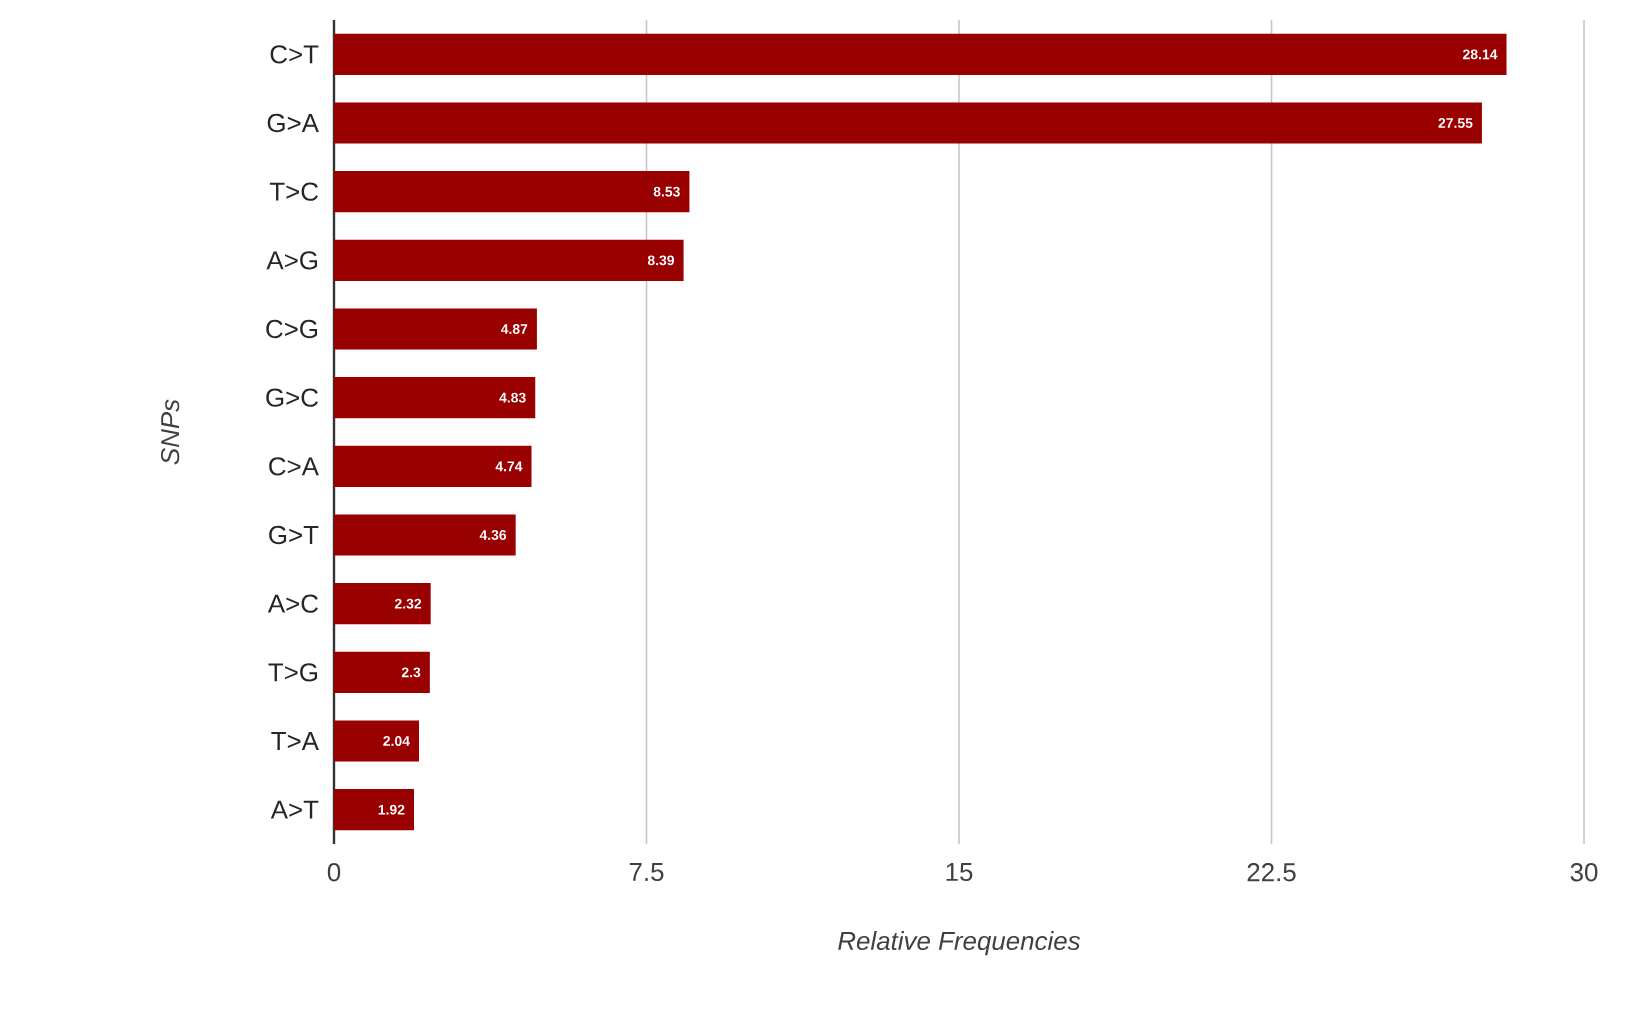 The width and height of the screenshot is (1652, 1014). I want to click on y-tick-label: C>T, so click(294, 54).